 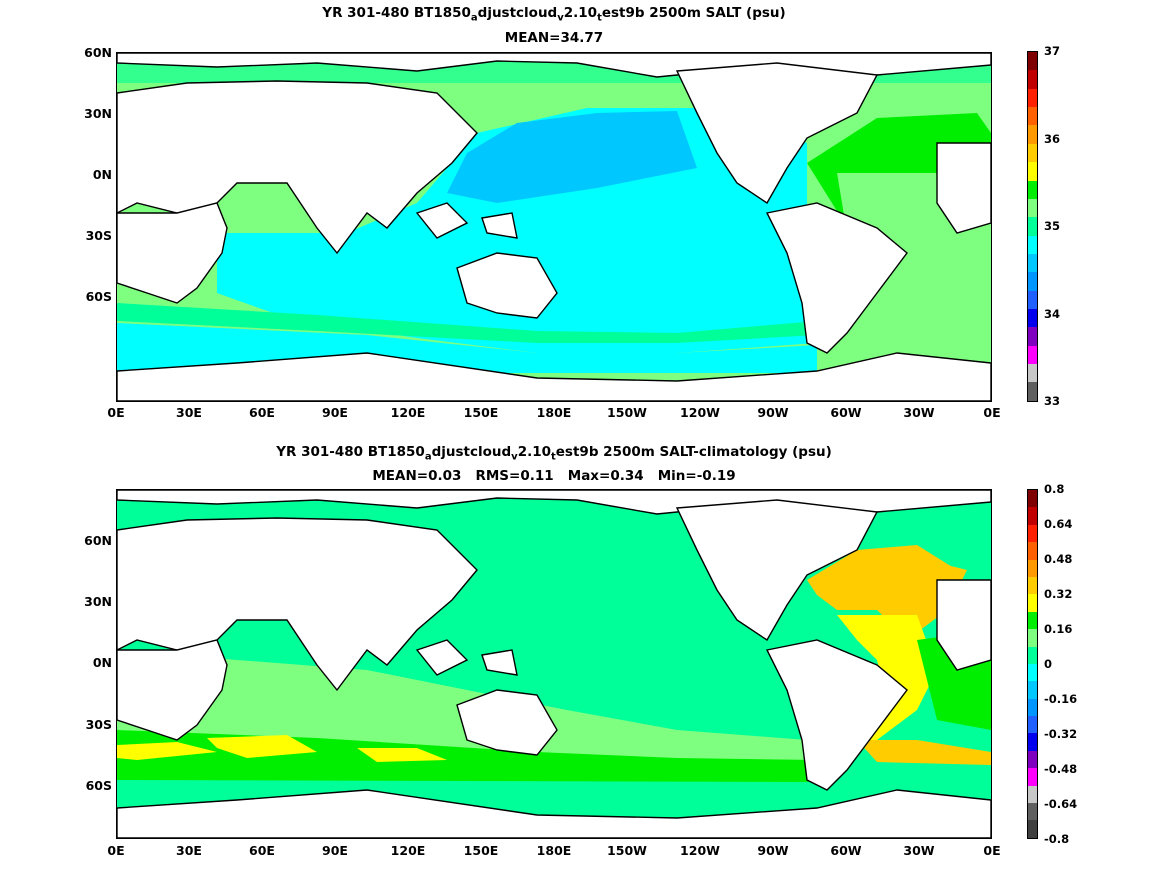 What do you see at coordinates (98, 601) in the screenshot?
I see `bottom-lat-label-30n: 30N` at bounding box center [98, 601].